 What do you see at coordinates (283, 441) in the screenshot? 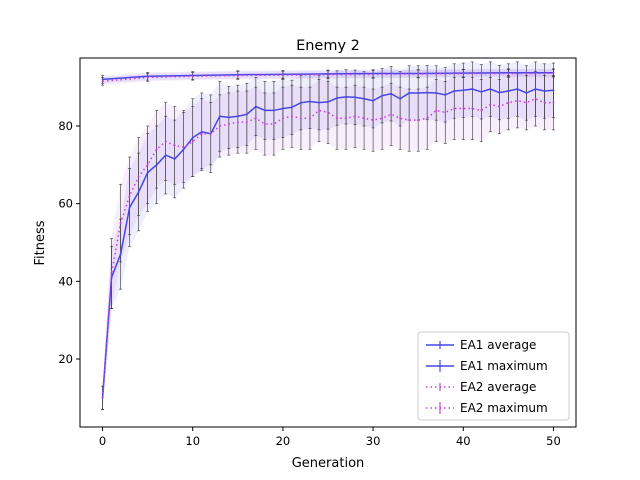
I see `x-tick-label: 20` at bounding box center [283, 441].